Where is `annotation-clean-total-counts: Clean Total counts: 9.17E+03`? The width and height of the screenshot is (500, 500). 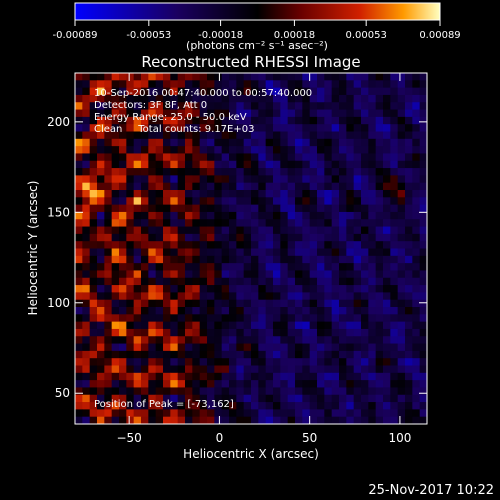
annotation-clean-total-counts: Clean Total counts: 9.17E+03 is located at coordinates (174, 129).